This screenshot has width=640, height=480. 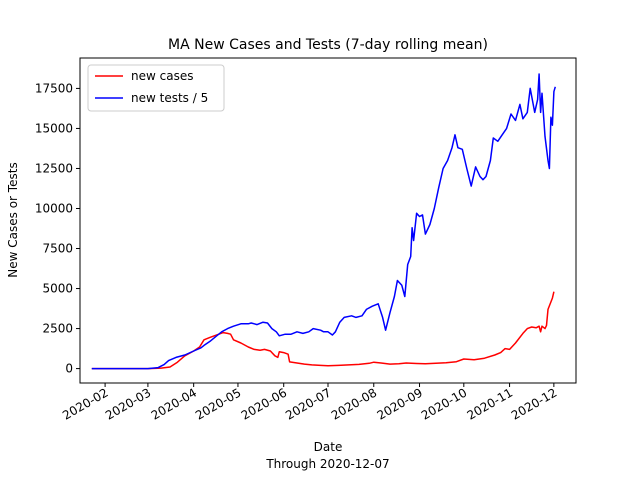 I want to click on x-tick-label: 2020-05, so click(x=218, y=403).